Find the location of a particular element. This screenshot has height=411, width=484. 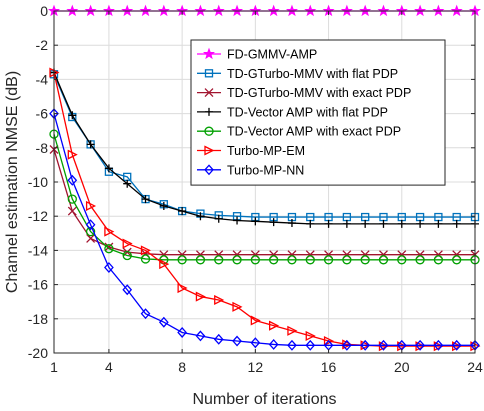

x-tick-label: 16 is located at coordinates (329, 367).